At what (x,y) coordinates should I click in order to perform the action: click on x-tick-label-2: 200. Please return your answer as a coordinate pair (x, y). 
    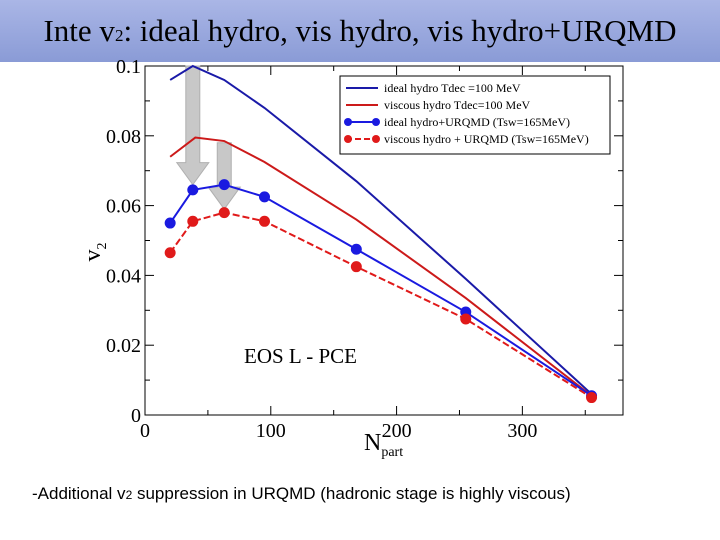
    Looking at the image, I should click on (397, 431).